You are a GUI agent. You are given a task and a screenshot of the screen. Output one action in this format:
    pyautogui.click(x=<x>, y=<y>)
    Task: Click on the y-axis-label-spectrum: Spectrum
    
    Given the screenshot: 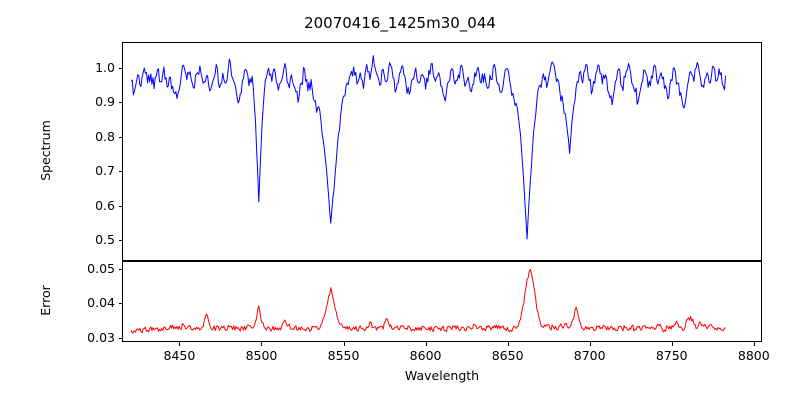 What is the action you would take?
    pyautogui.click(x=45, y=150)
    